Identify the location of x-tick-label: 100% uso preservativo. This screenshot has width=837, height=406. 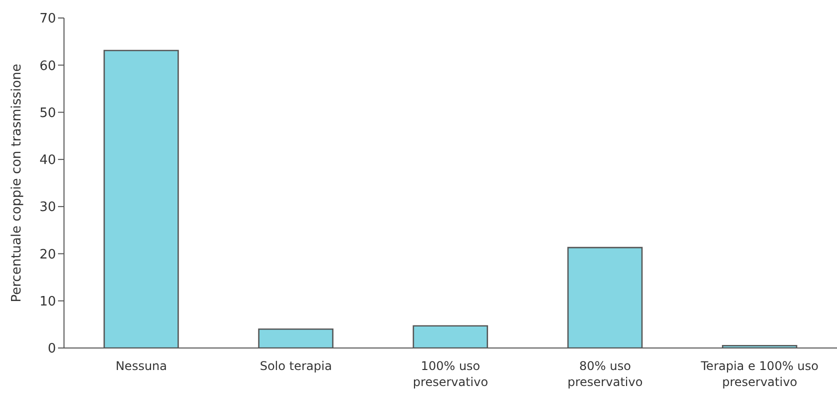
(450, 374).